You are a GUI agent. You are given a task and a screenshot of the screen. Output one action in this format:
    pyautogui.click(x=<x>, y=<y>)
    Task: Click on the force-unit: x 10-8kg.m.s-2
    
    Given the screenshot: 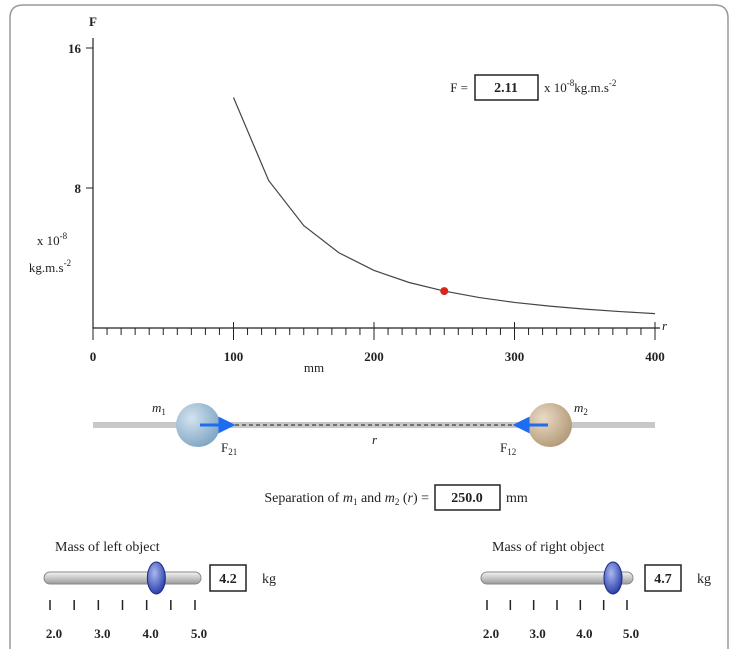 What is the action you would take?
    pyautogui.click(x=580, y=86)
    